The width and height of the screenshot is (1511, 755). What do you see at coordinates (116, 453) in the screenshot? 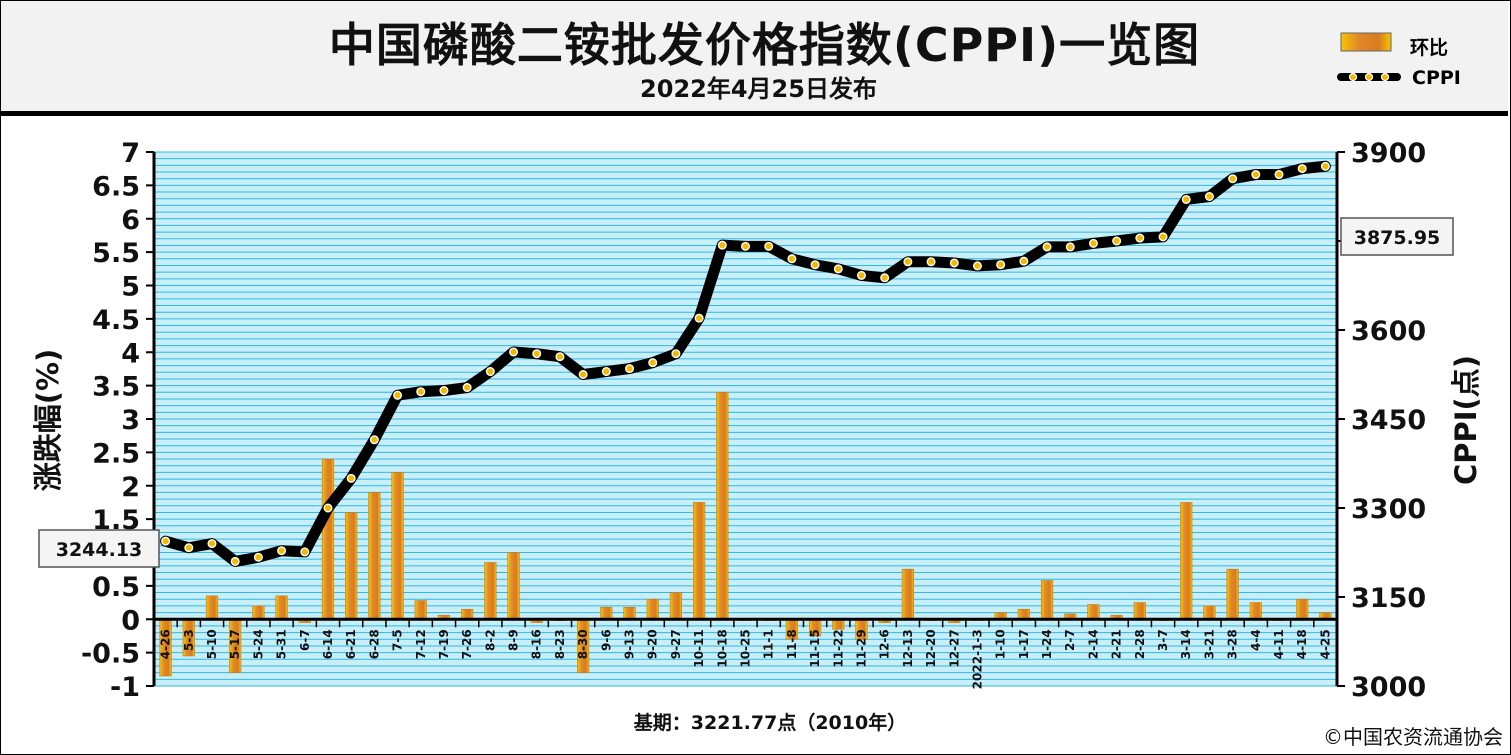
I see `y-left-tick-label: 2.5` at bounding box center [116, 453].